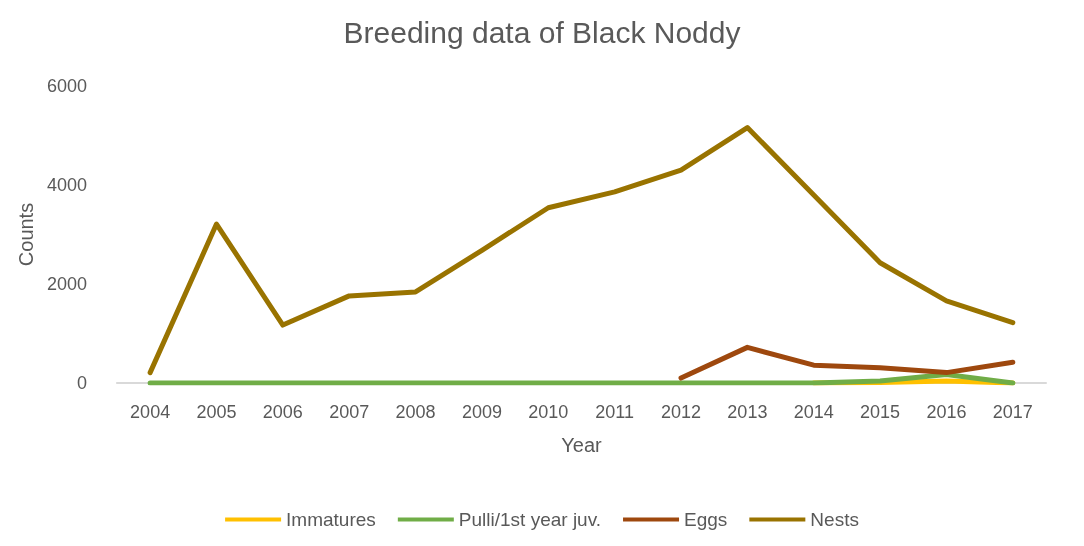  I want to click on x-tick-label: 2007, so click(349, 412).